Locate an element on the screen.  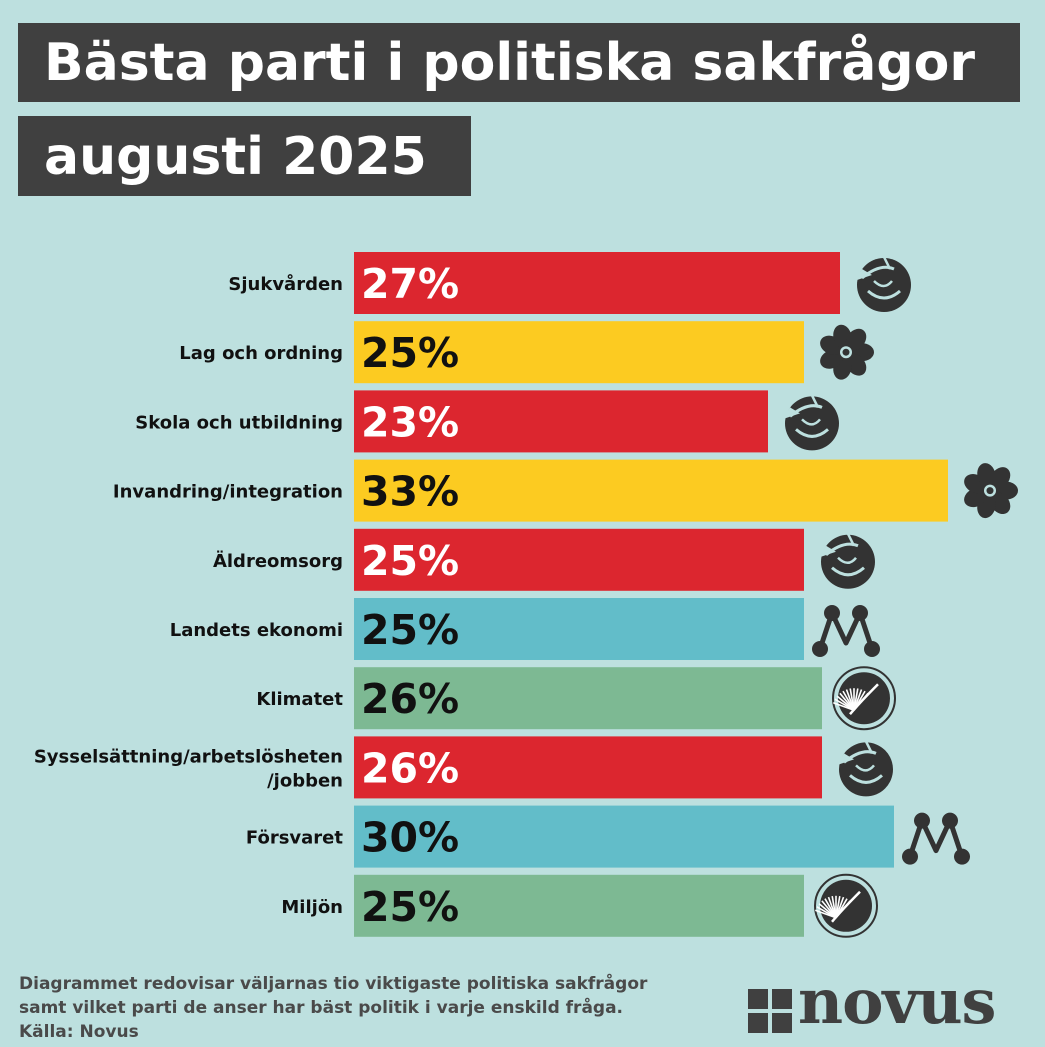
category-label: Försvaret is located at coordinates (294, 838).